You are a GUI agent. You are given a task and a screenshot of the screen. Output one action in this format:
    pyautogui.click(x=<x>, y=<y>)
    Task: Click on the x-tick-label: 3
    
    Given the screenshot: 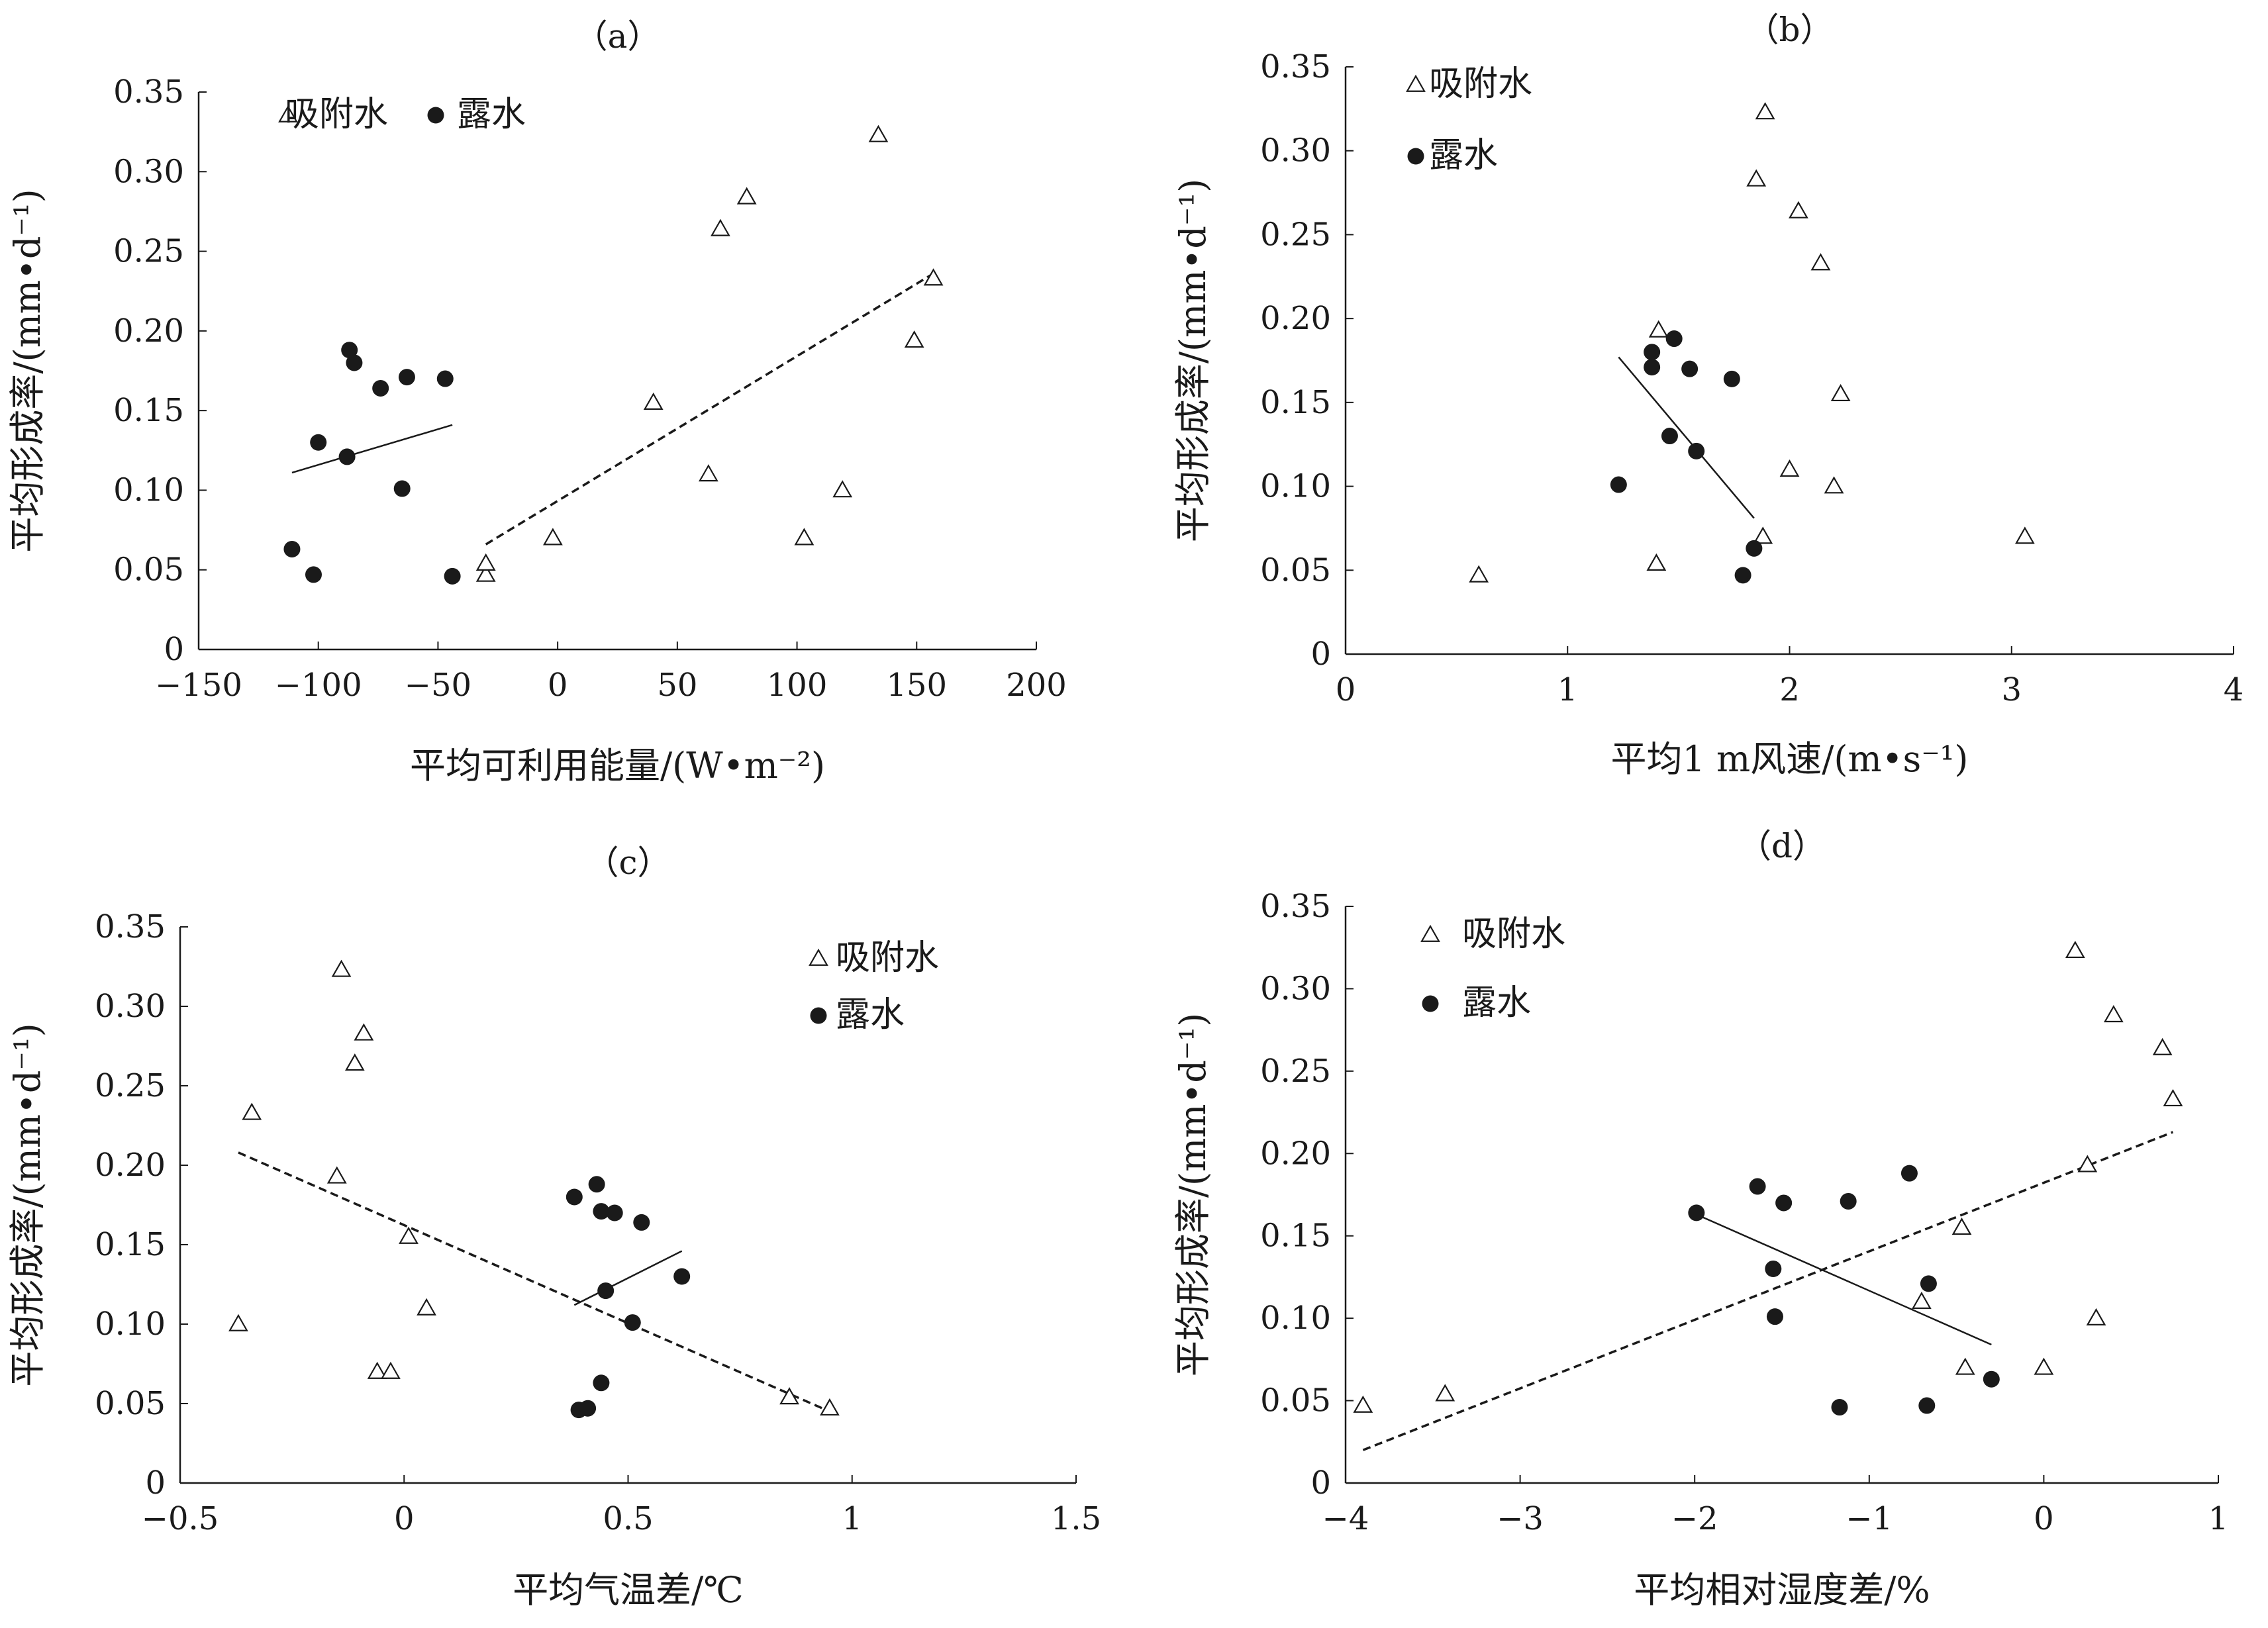 What is the action you would take?
    pyautogui.click(x=2012, y=689)
    